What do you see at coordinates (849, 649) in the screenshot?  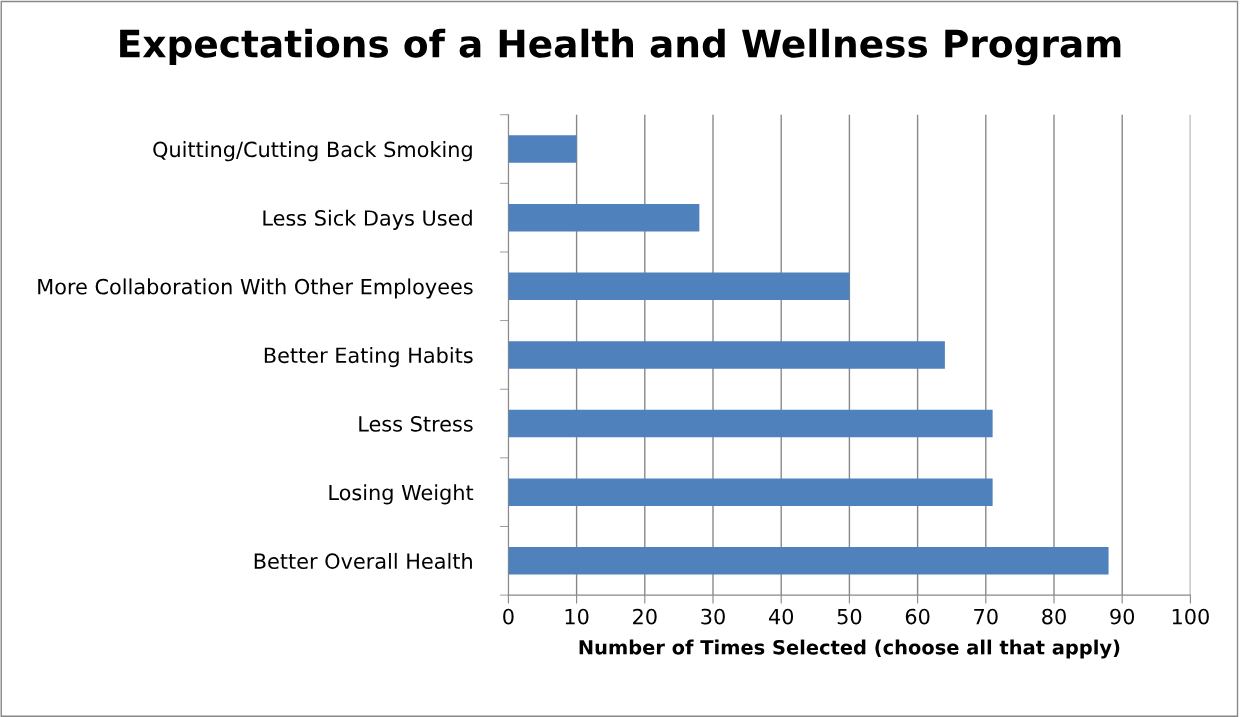 I see `x-axis-title: Number of Times Selected (choose all that apply)` at bounding box center [849, 649].